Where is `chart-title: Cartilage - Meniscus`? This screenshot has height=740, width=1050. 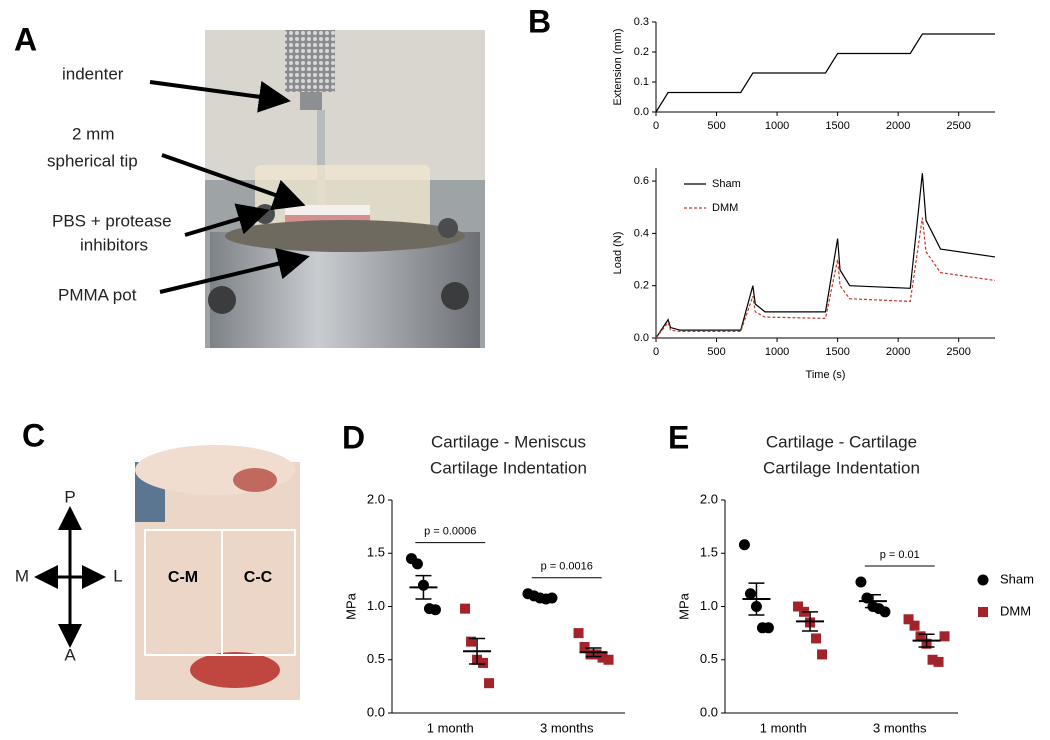 chart-title: Cartilage - Meniscus is located at coordinates (508, 441).